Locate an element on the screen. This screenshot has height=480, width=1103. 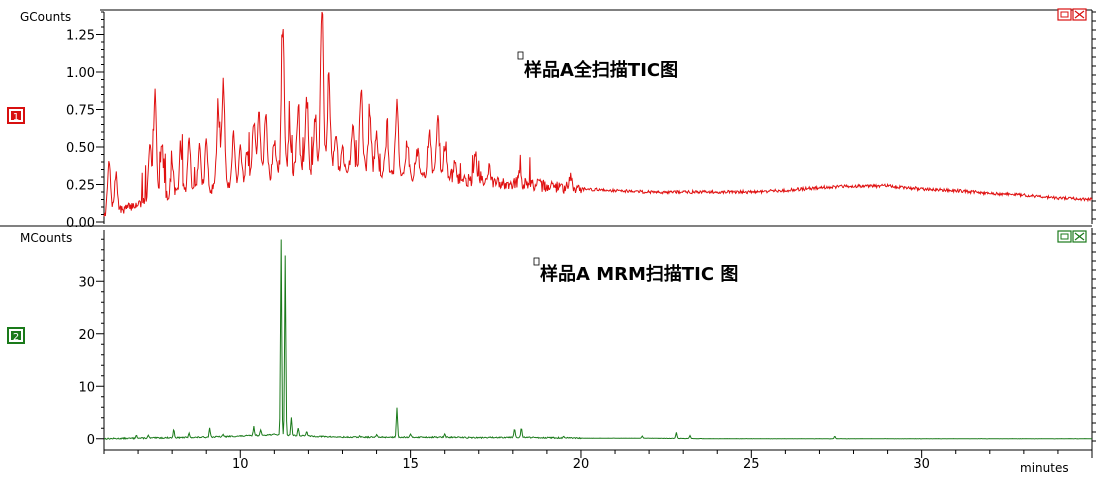
panel1-title: 样品A全扫描TIC图 is located at coordinates (601, 70).